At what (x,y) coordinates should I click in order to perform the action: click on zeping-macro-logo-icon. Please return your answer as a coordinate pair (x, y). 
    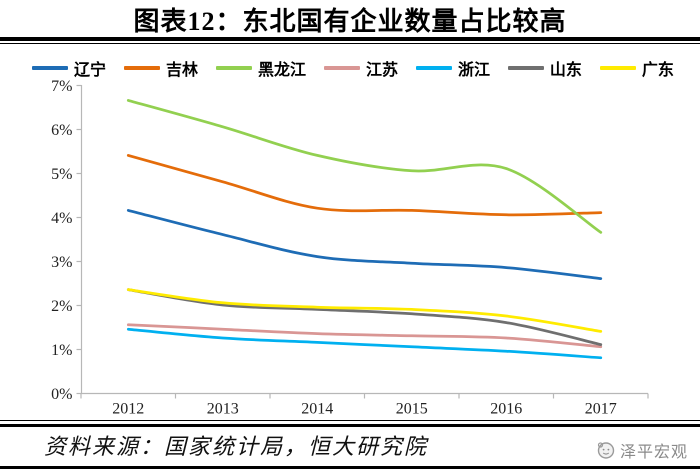
    Looking at the image, I should click on (606, 450).